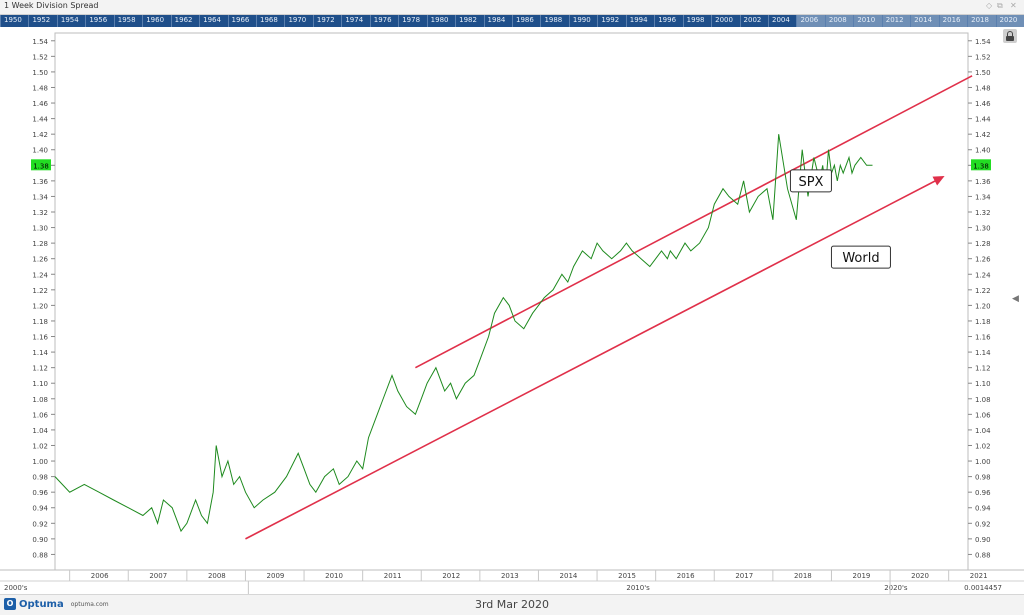 Image resolution: width=1024 pixels, height=615 pixels. Describe the element at coordinates (553, 20) in the screenshot. I see `overview-year-label: 1988` at that location.